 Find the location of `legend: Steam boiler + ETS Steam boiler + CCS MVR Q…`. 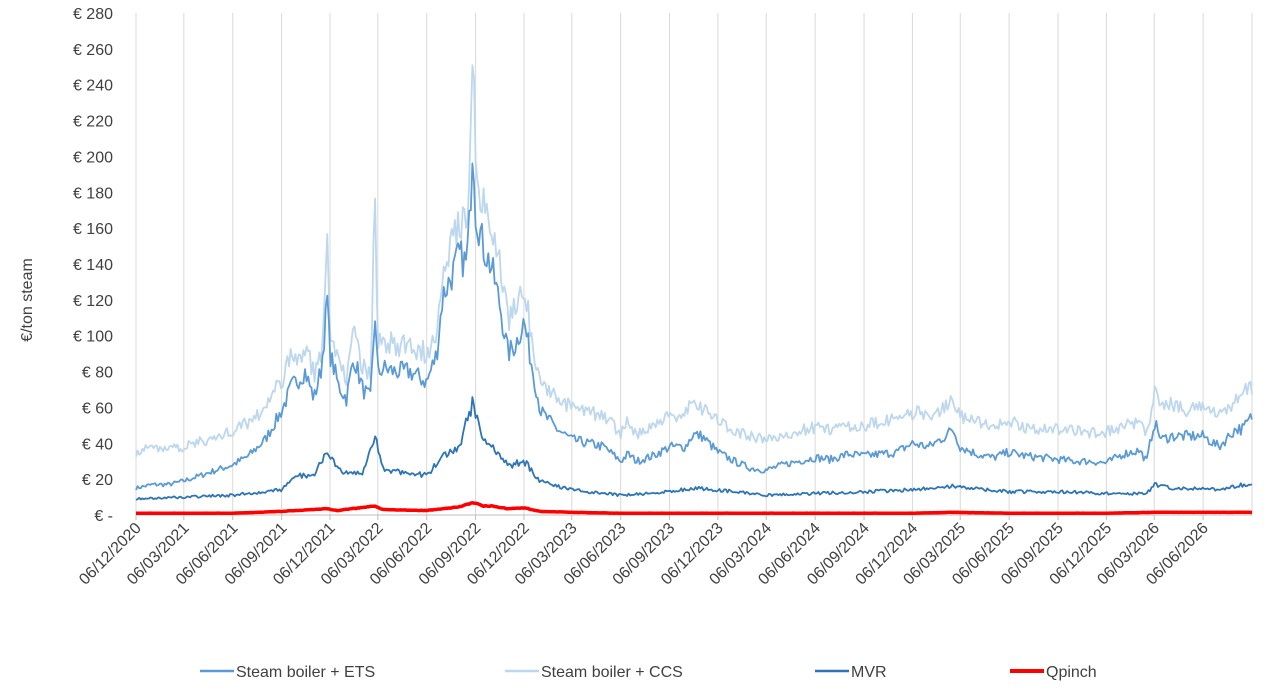

legend: Steam boiler + ETS Steam boiler + CCS MVR Q… is located at coordinates (648, 672).